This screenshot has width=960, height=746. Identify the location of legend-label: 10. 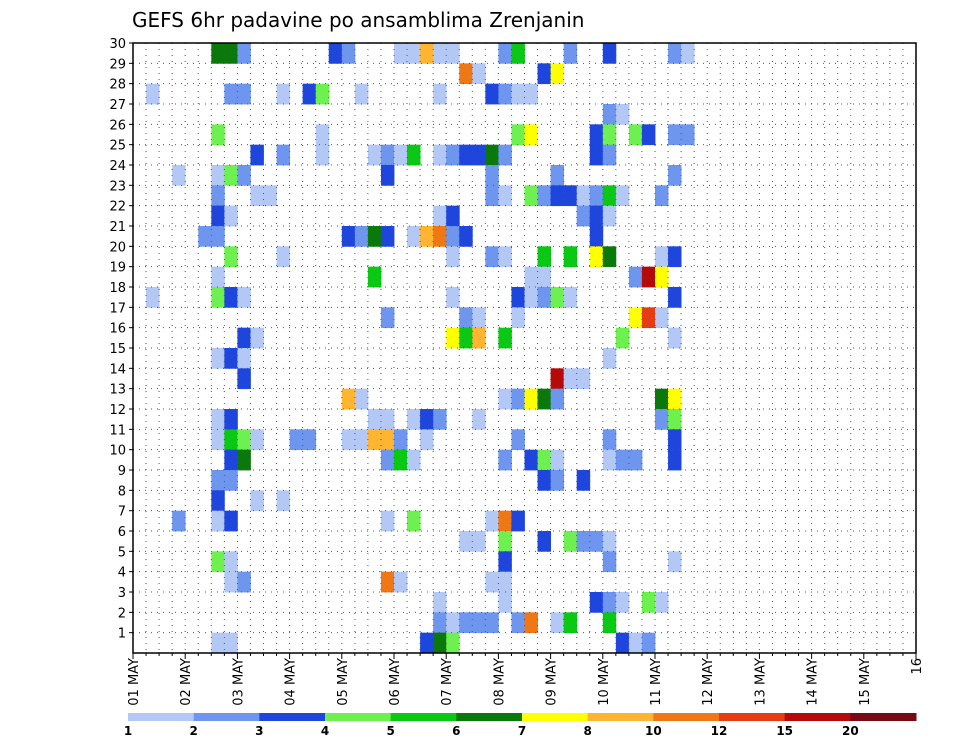
(653, 731).